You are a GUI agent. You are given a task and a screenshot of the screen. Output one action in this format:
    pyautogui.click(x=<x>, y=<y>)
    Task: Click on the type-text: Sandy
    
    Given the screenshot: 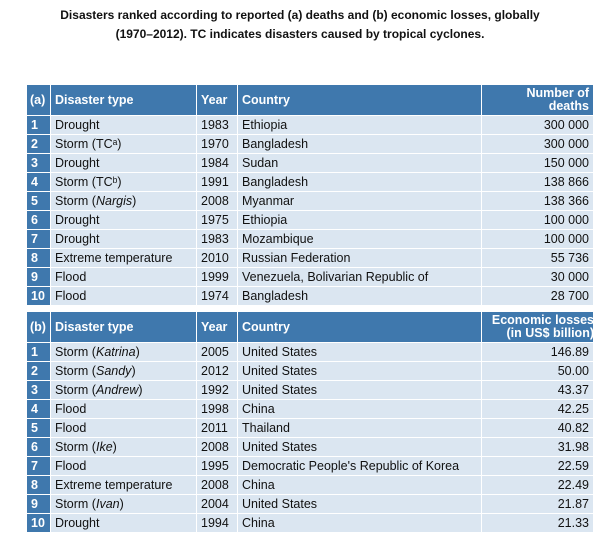 What is the action you would take?
    pyautogui.click(x=113, y=371)
    